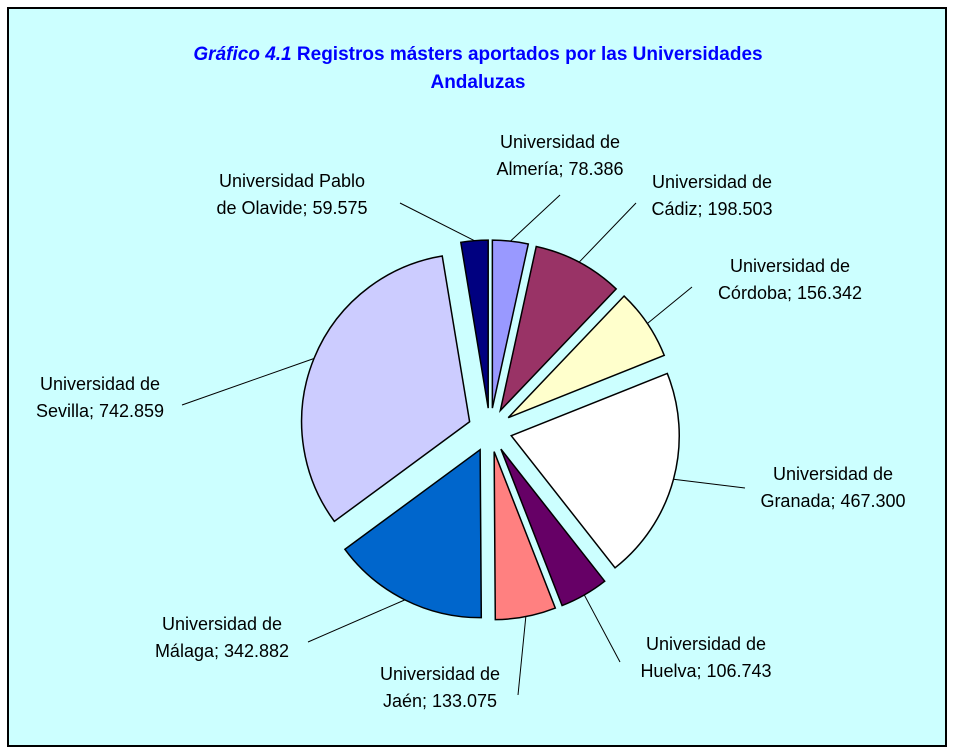 The width and height of the screenshot is (956, 756). I want to click on data-label: Universidad de Córdoba; 156.342, so click(790, 279).